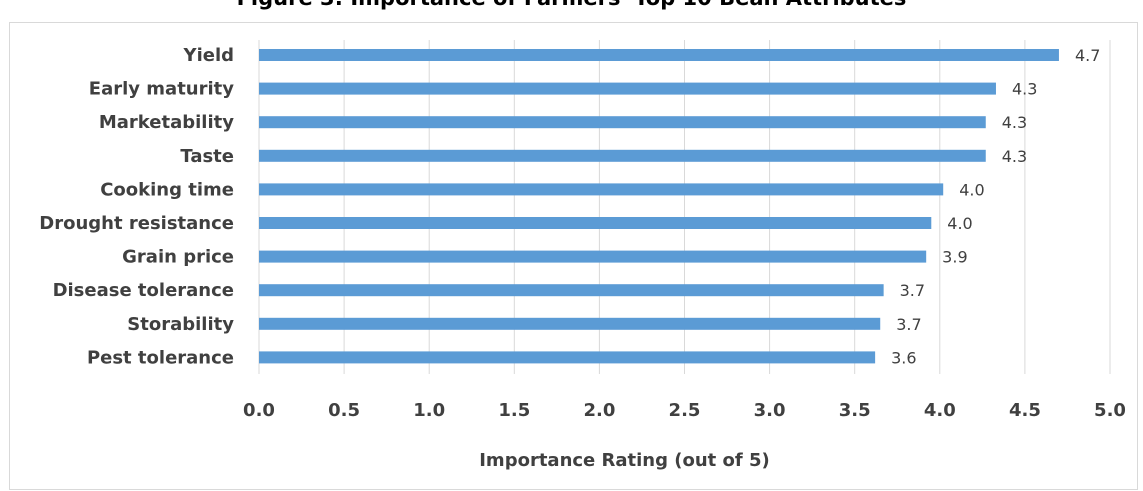 This screenshot has width=1143, height=491. What do you see at coordinates (429, 410) in the screenshot?
I see `x-tick-label: 1.0` at bounding box center [429, 410].